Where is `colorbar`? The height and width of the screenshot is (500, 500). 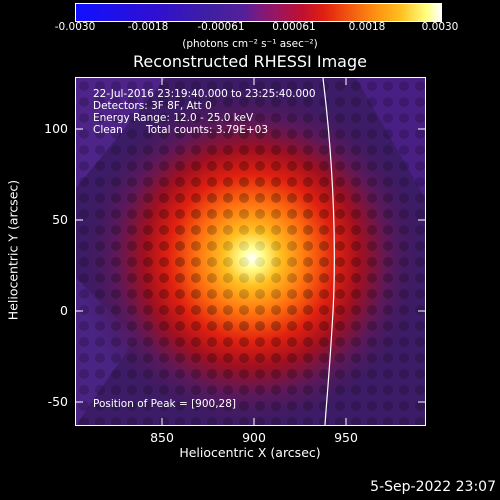 colorbar is located at coordinates (258, 12).